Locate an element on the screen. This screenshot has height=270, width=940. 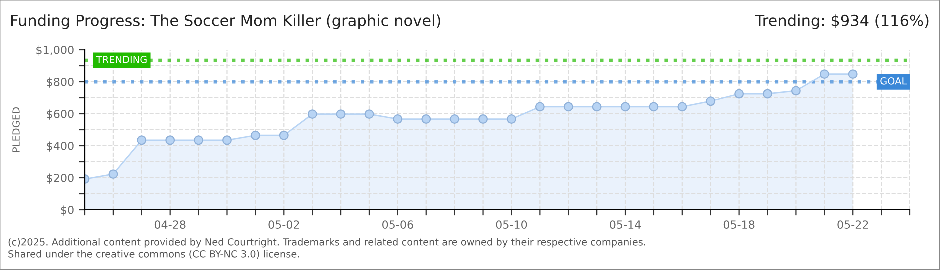
ref-line-label: TRENDING is located at coordinates (121, 60).